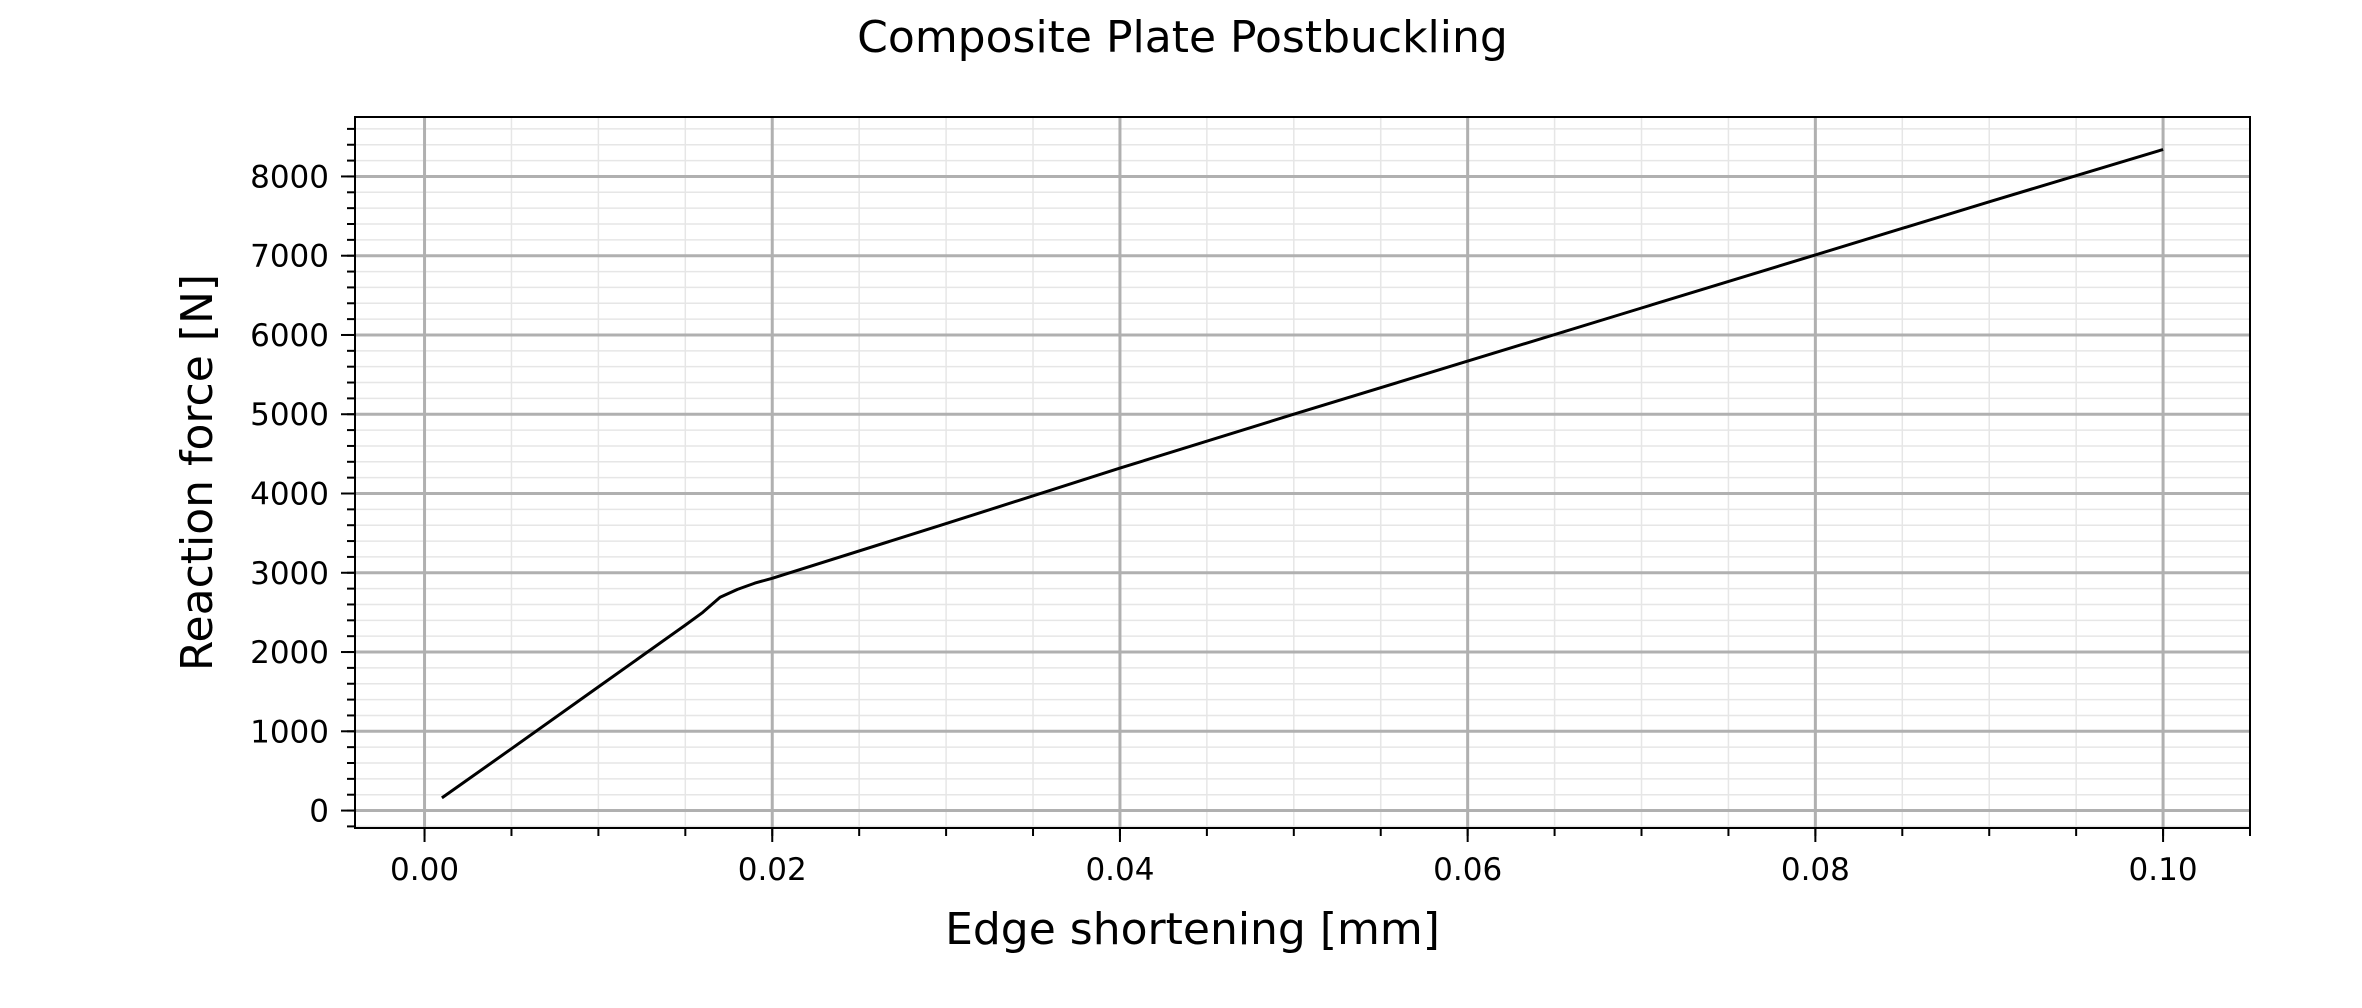 Image resolution: width=2362 pixels, height=1008 pixels. I want to click on y-axis-label: Reaction force [N], so click(197, 472).